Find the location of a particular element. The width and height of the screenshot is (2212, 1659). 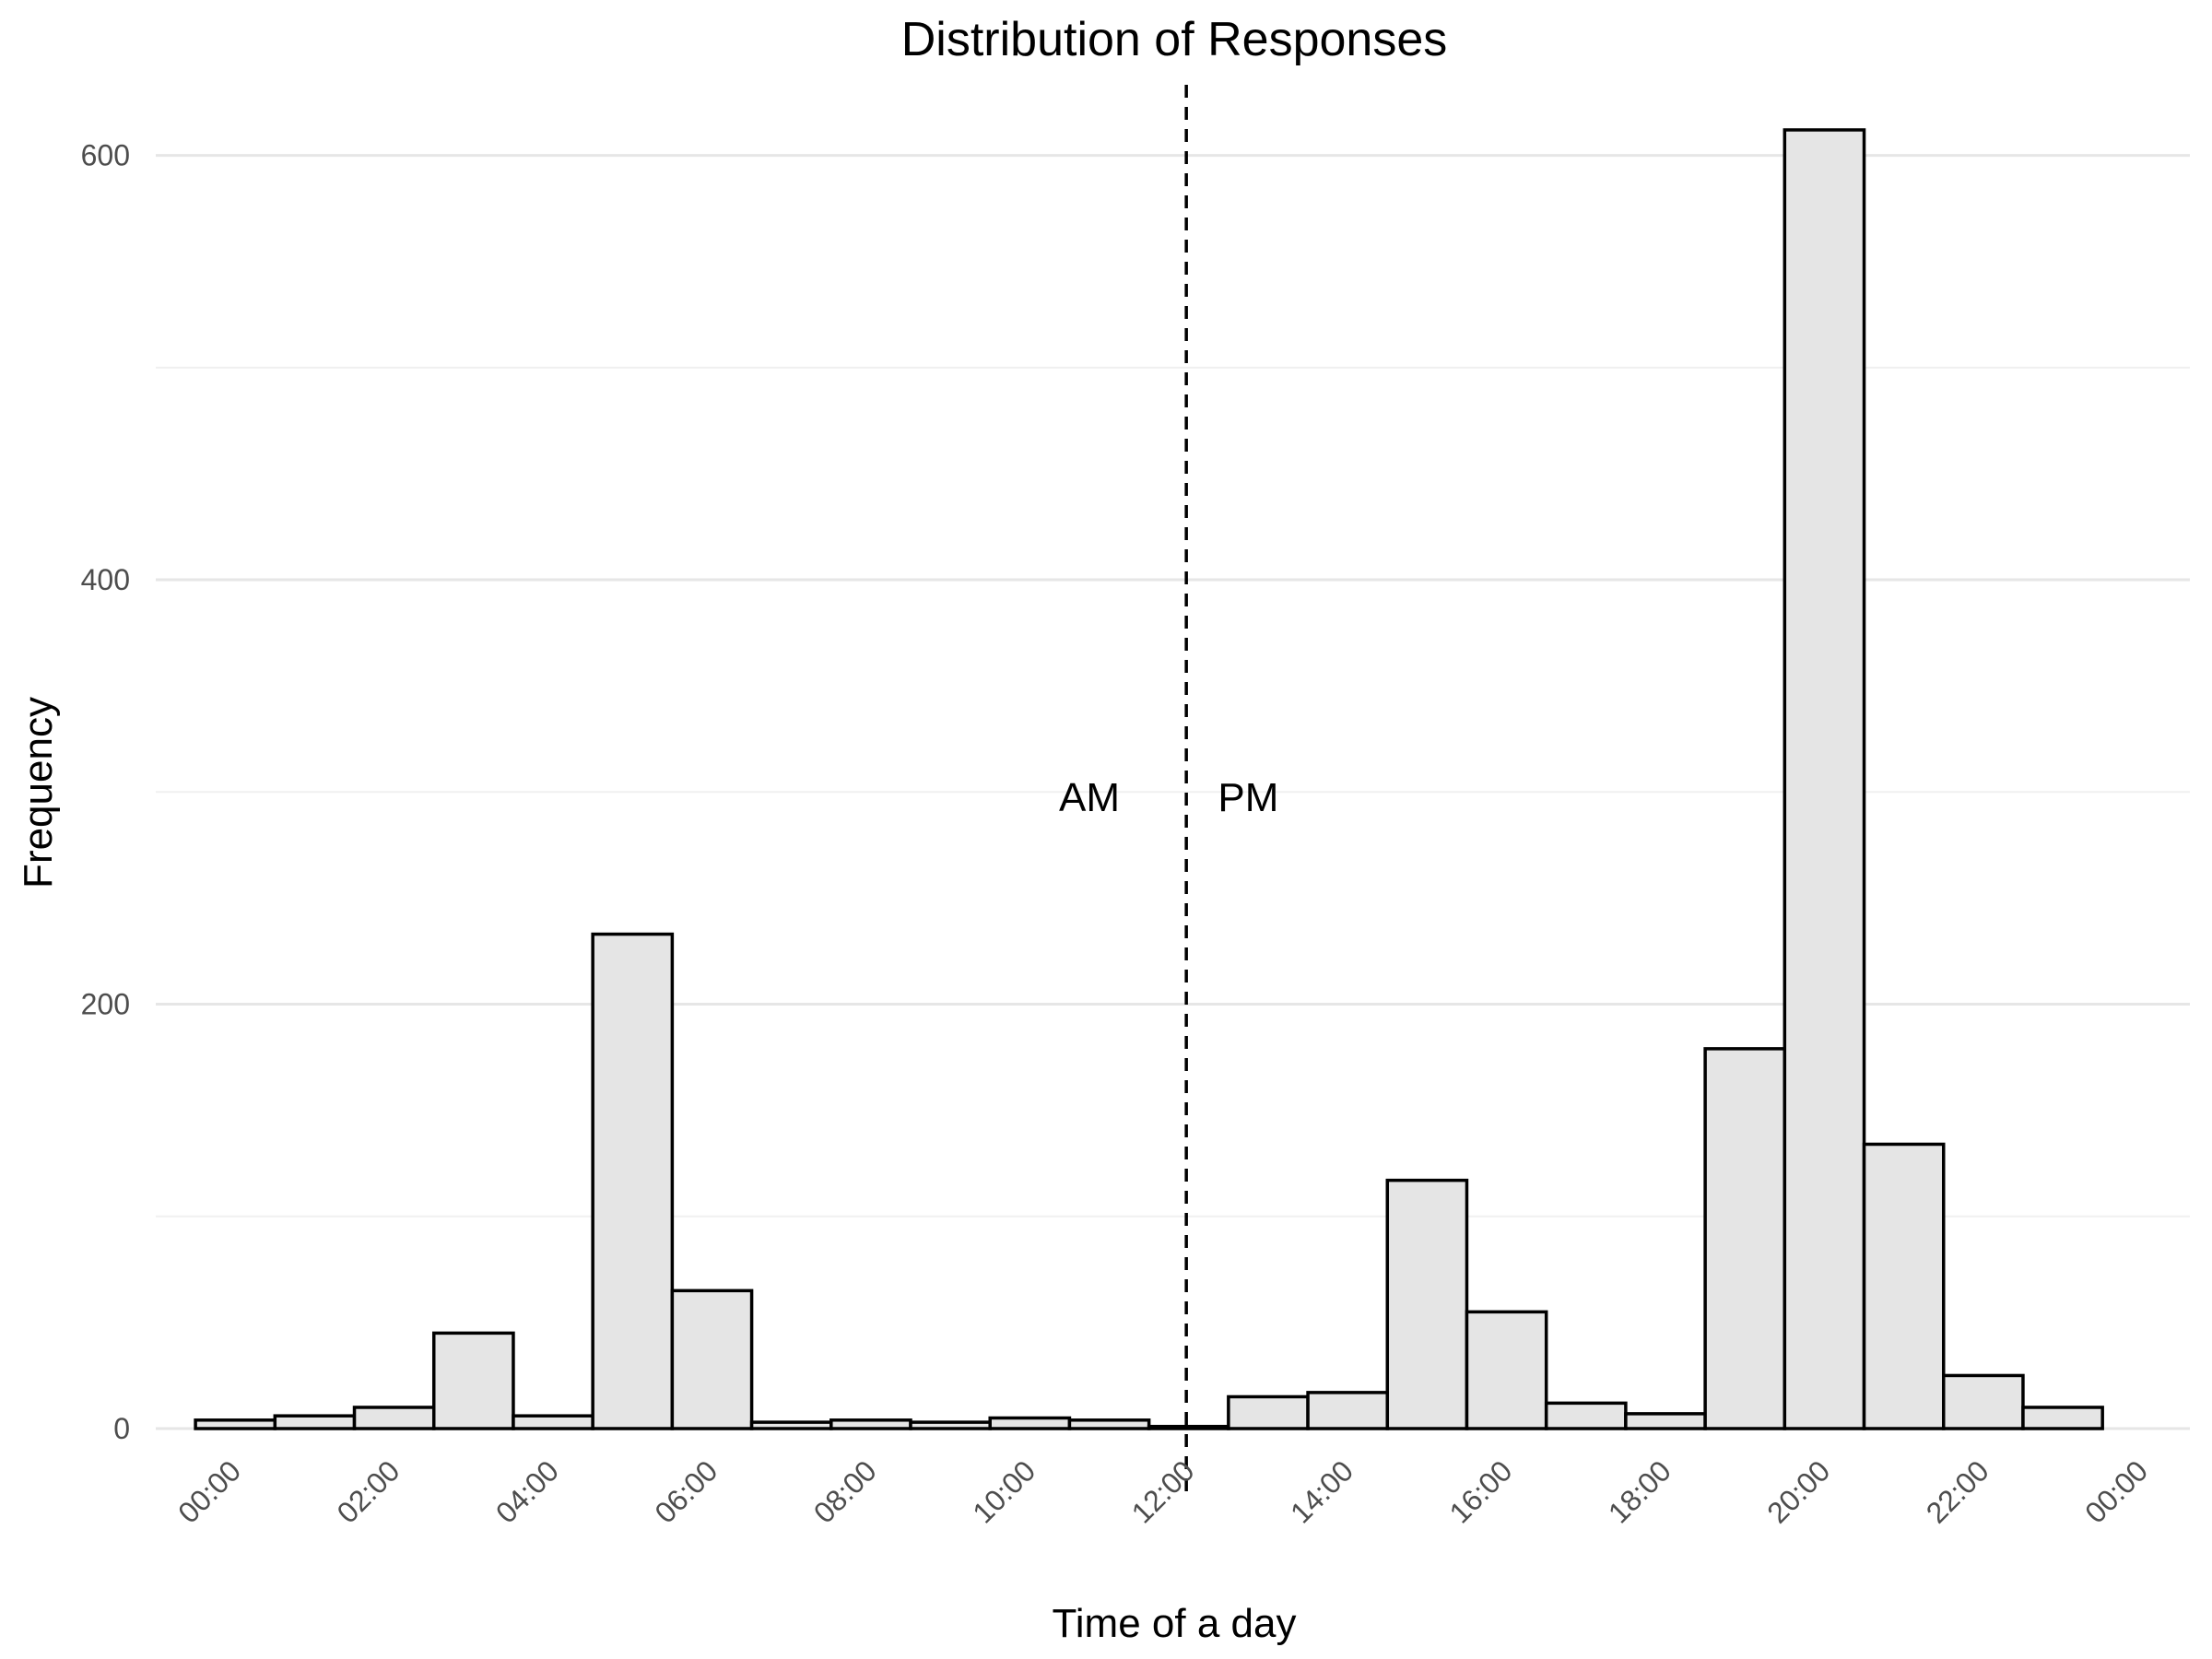

y-axis-ticks: 0 200 400 600 is located at coordinates (105, 792).